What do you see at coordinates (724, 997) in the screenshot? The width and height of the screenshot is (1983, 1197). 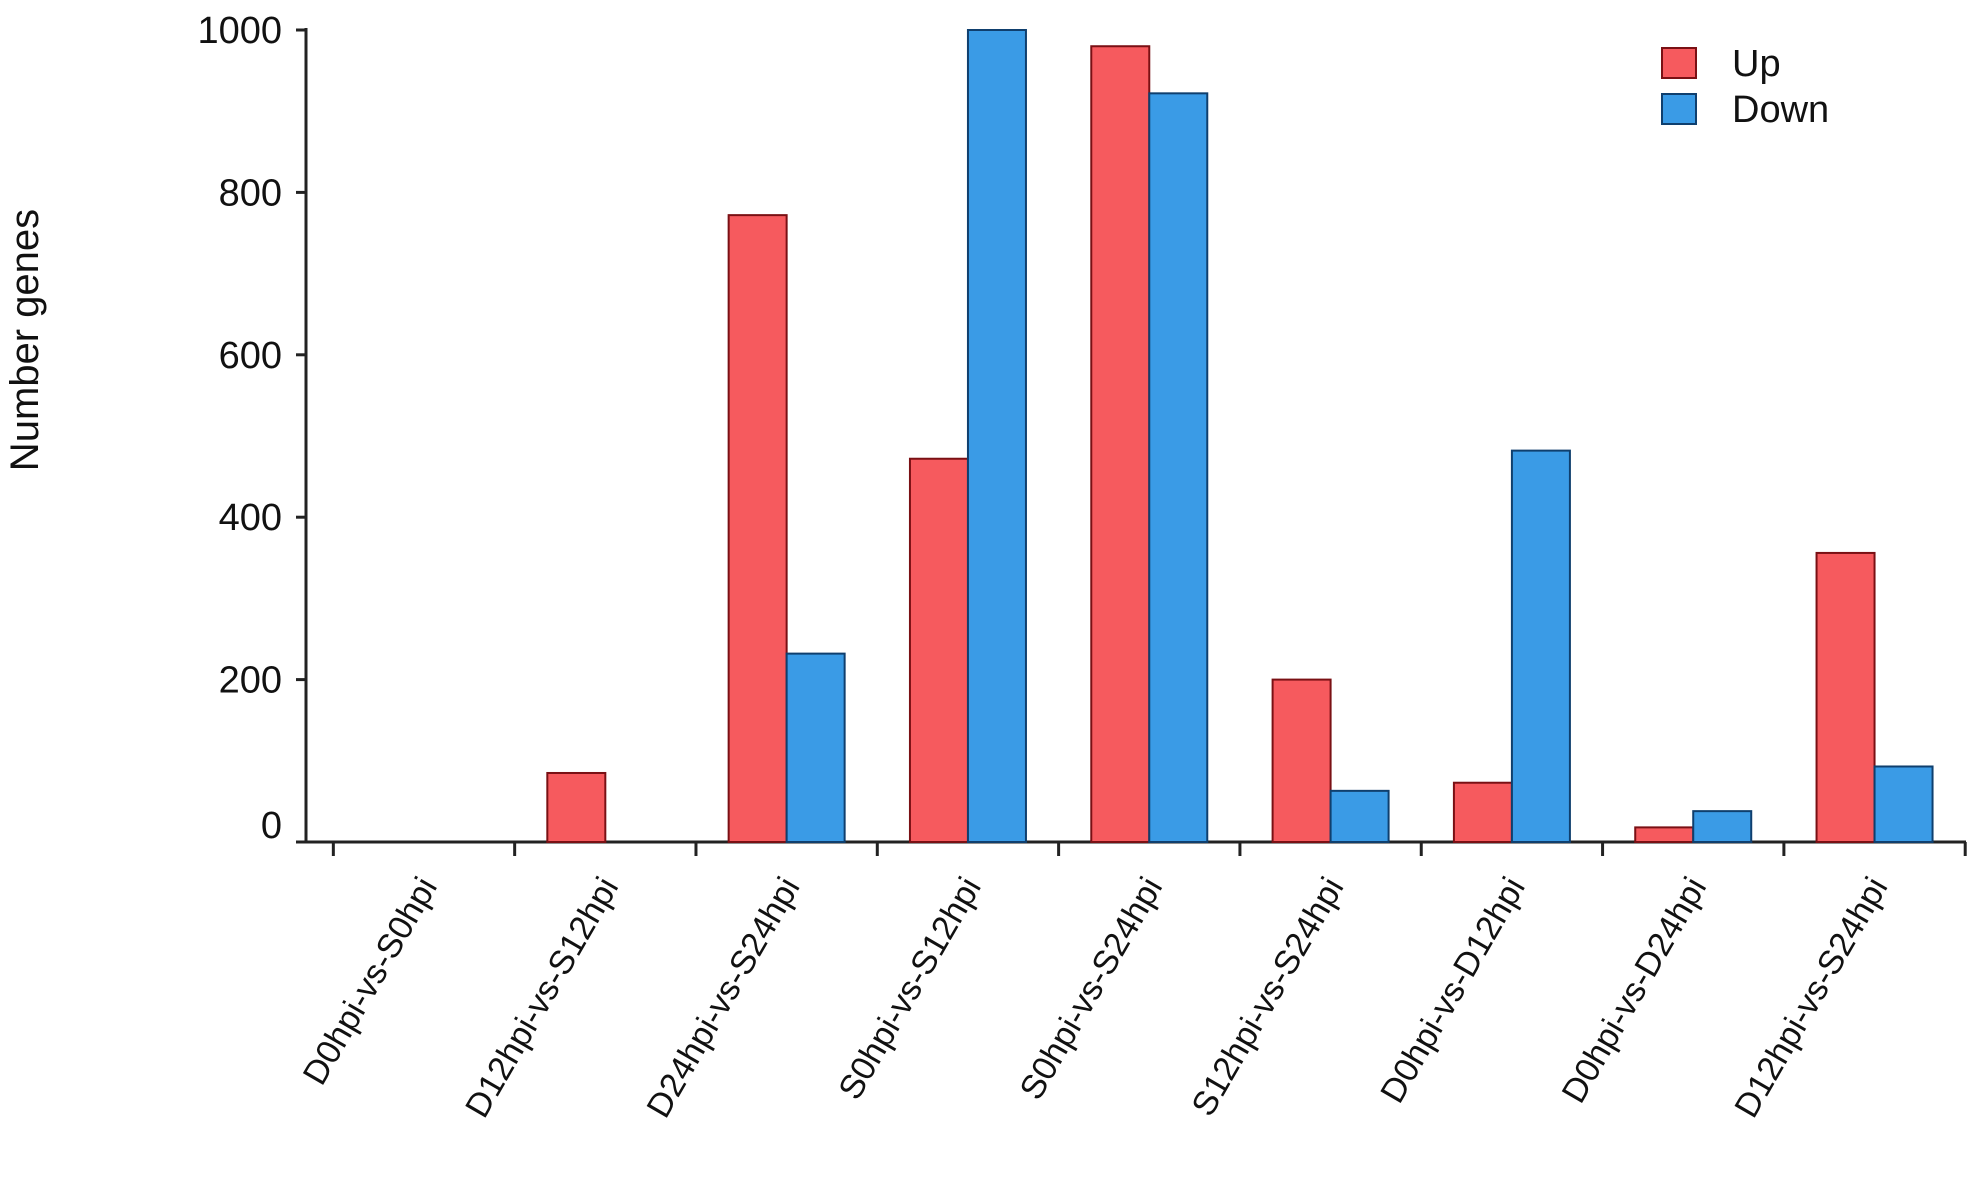 I see `x-tick-label: D24hpi-vs-S24hpi` at bounding box center [724, 997].